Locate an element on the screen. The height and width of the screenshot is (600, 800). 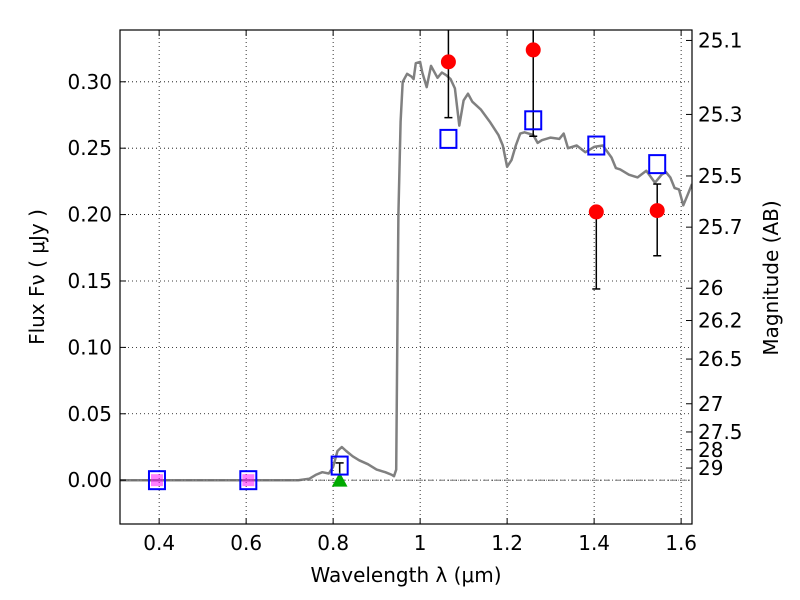
right-tick-label: 25.3 is located at coordinates (720, 114).